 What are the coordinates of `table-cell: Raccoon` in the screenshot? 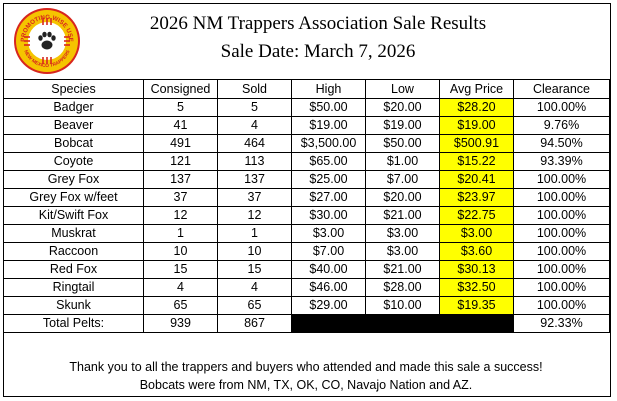 It's located at (73, 251).